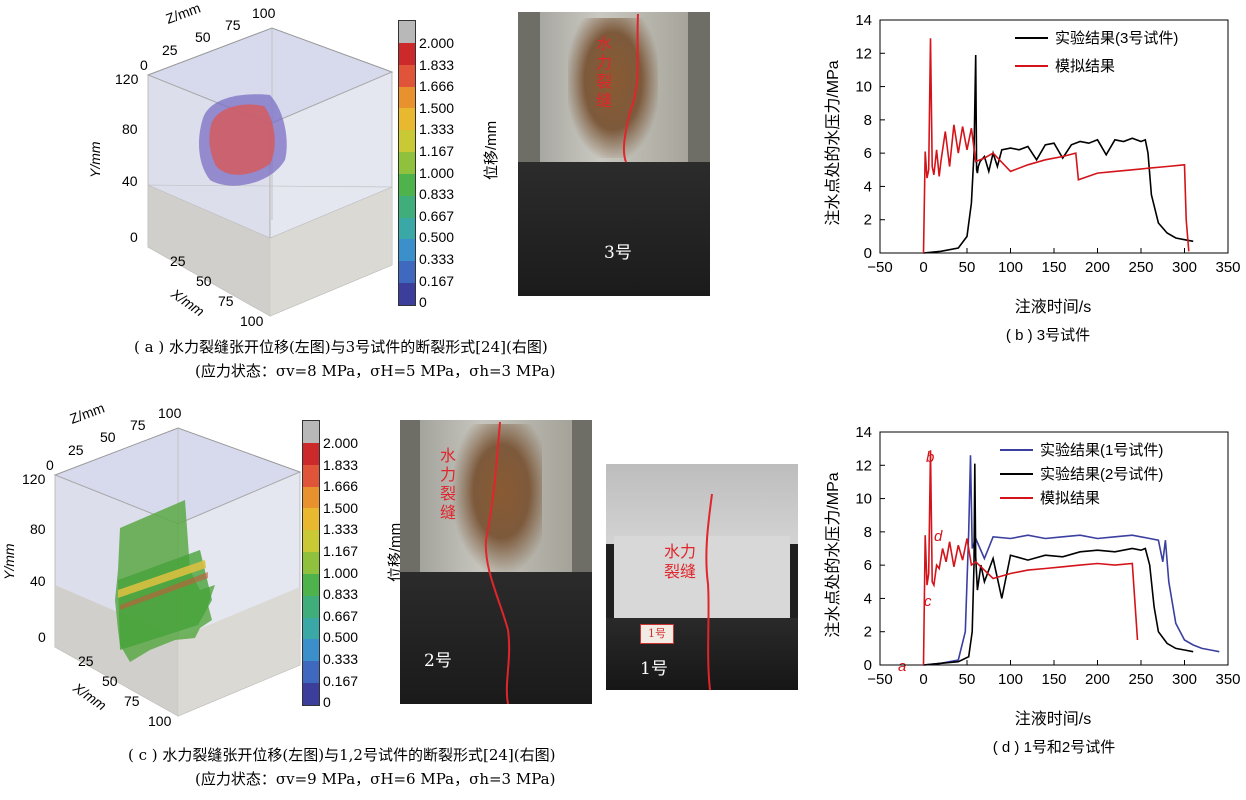 The width and height of the screenshot is (1246, 800). I want to click on x-tick-a: 25, so click(178, 261).